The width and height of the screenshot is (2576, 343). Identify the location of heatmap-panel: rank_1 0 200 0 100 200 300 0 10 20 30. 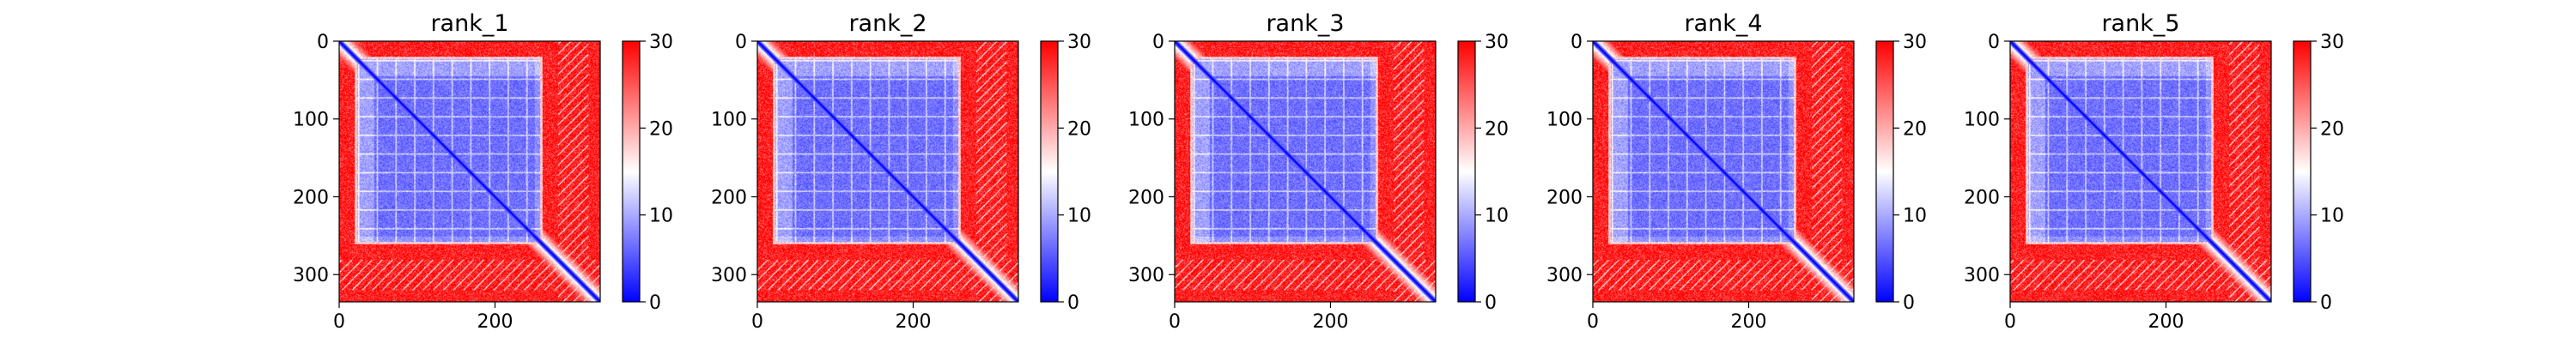
(483, 171).